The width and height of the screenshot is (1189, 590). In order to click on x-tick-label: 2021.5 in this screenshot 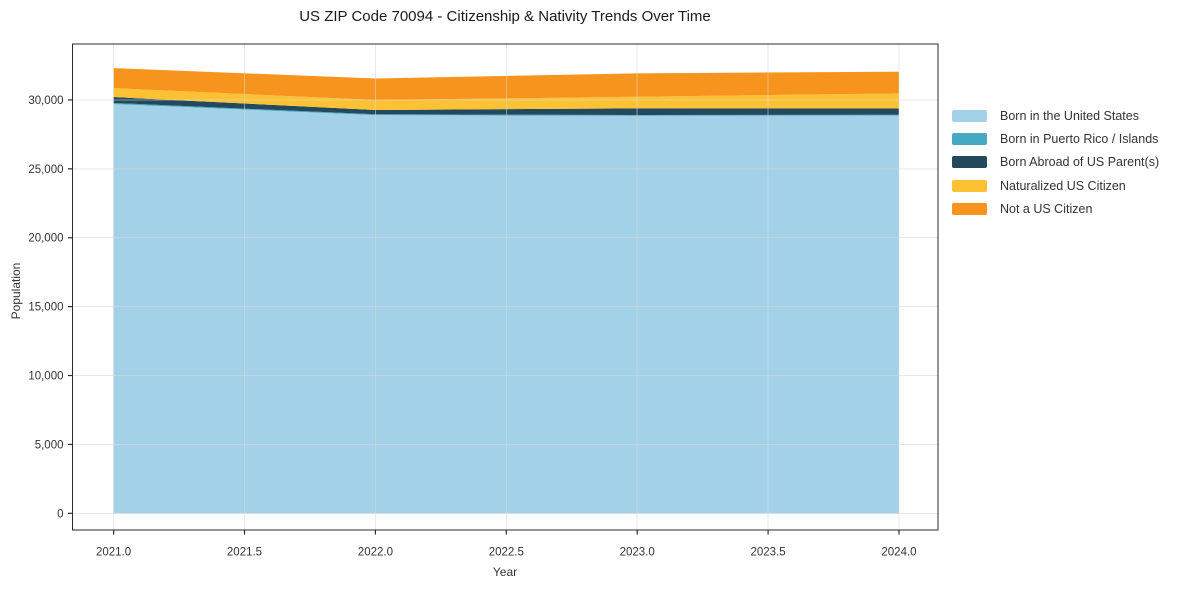, I will do `click(244, 553)`.